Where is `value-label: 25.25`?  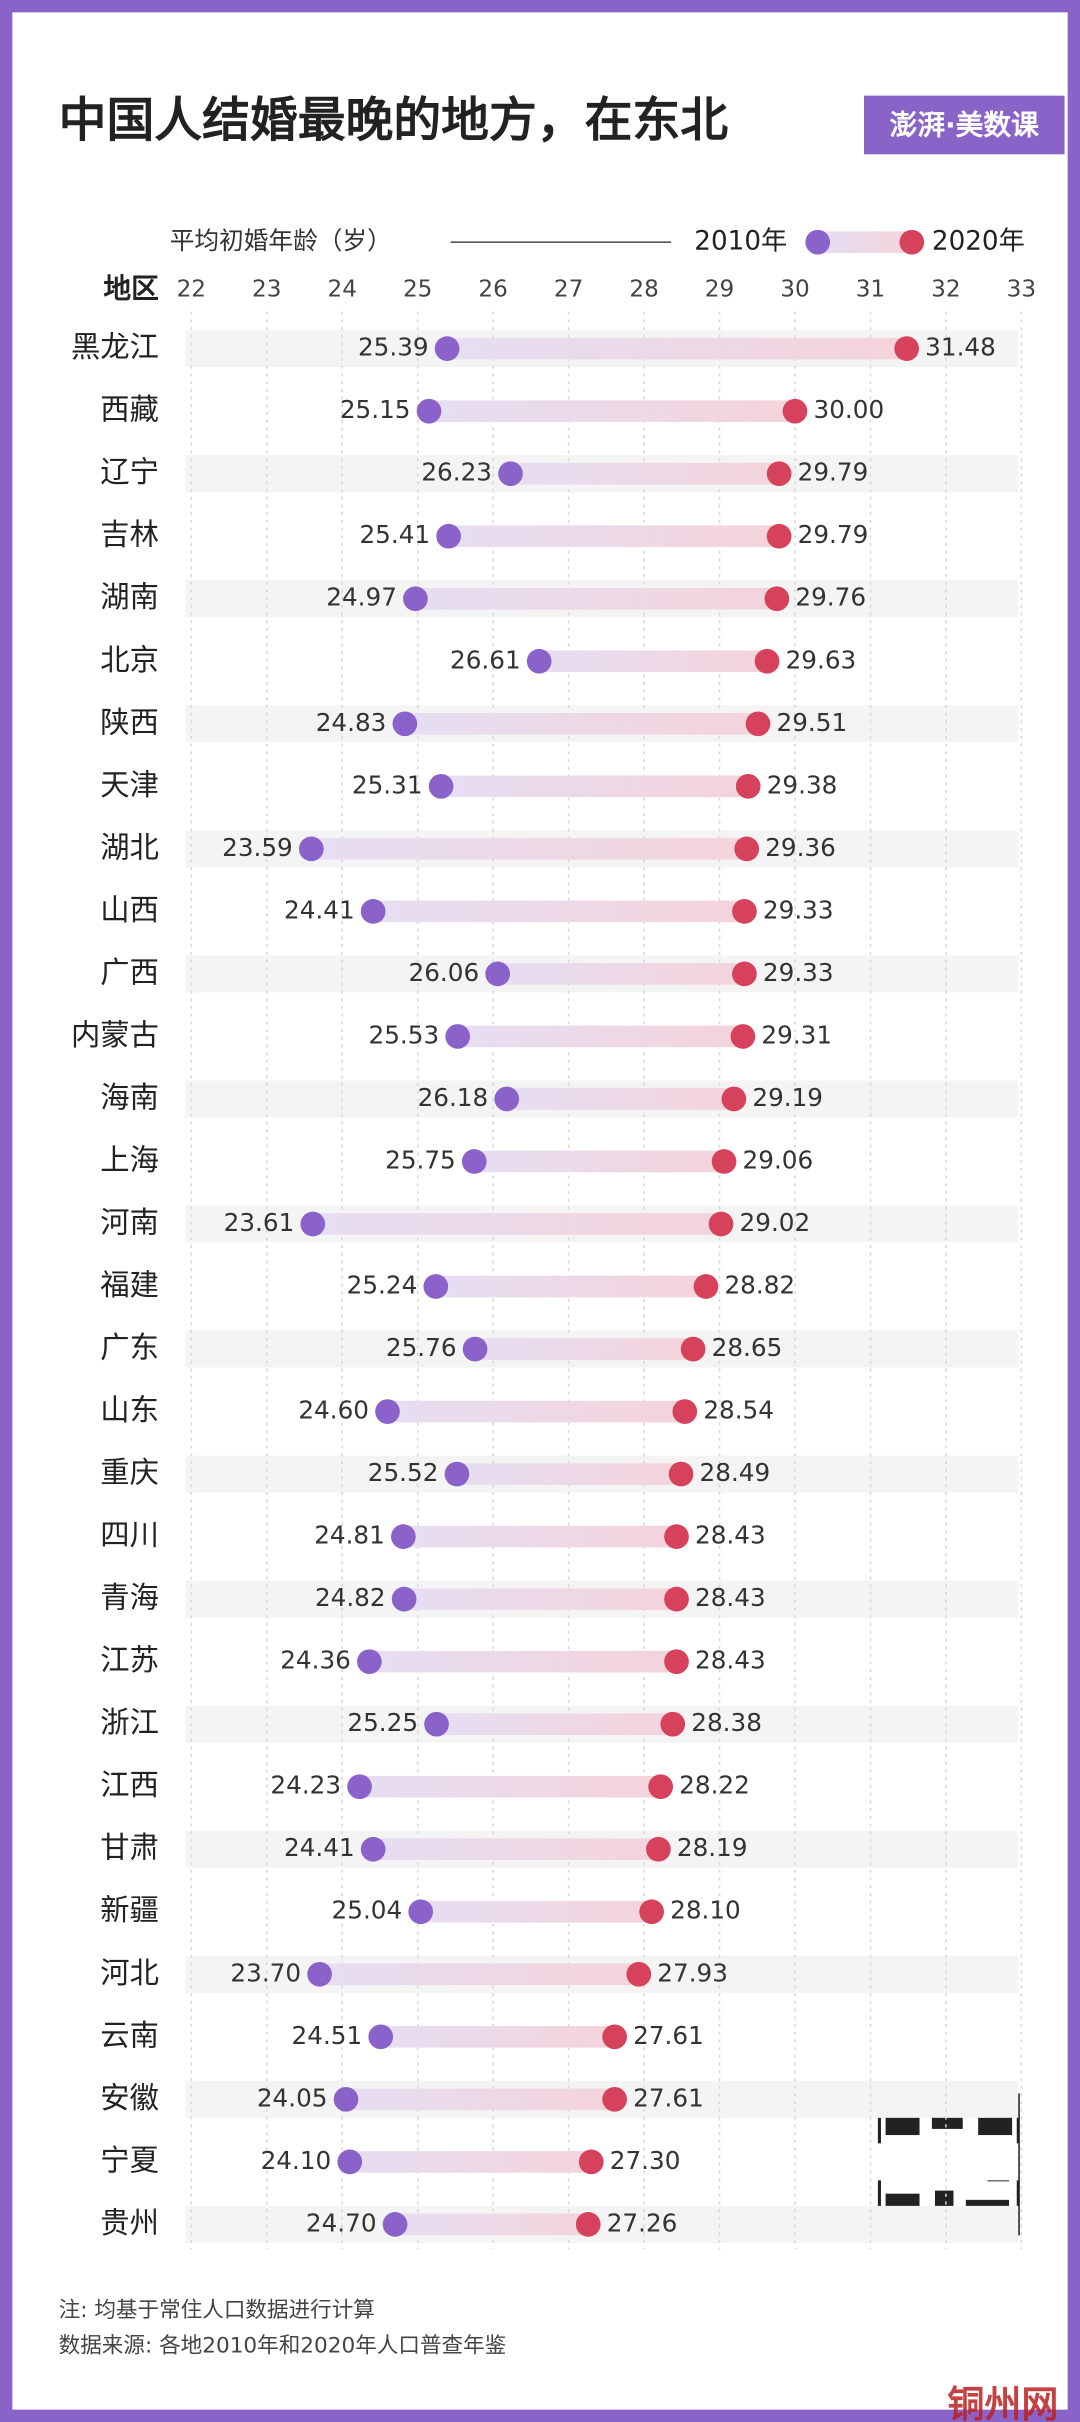
value-label: 25.25 is located at coordinates (382, 1722).